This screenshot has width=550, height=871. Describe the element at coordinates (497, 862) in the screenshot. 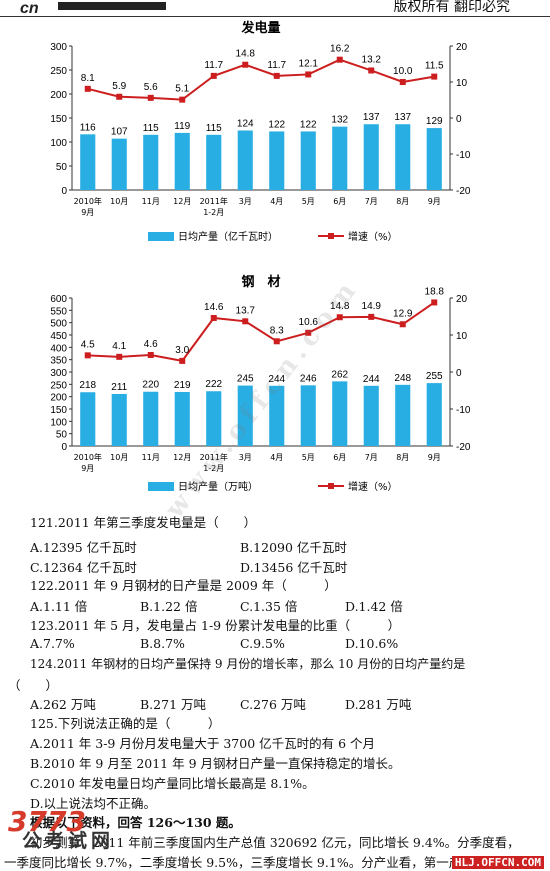

I see `watermark-url: HLJ.OFFCN.COM` at that location.